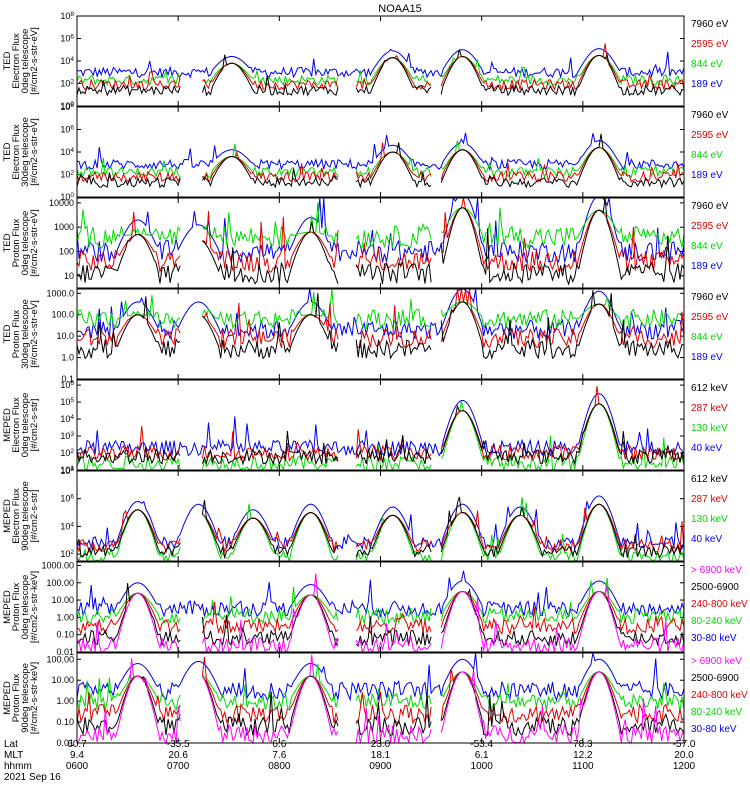 The width and height of the screenshot is (750, 800). What do you see at coordinates (583, 755) in the screenshot?
I see `x-tick-mlt: 12.2` at bounding box center [583, 755].